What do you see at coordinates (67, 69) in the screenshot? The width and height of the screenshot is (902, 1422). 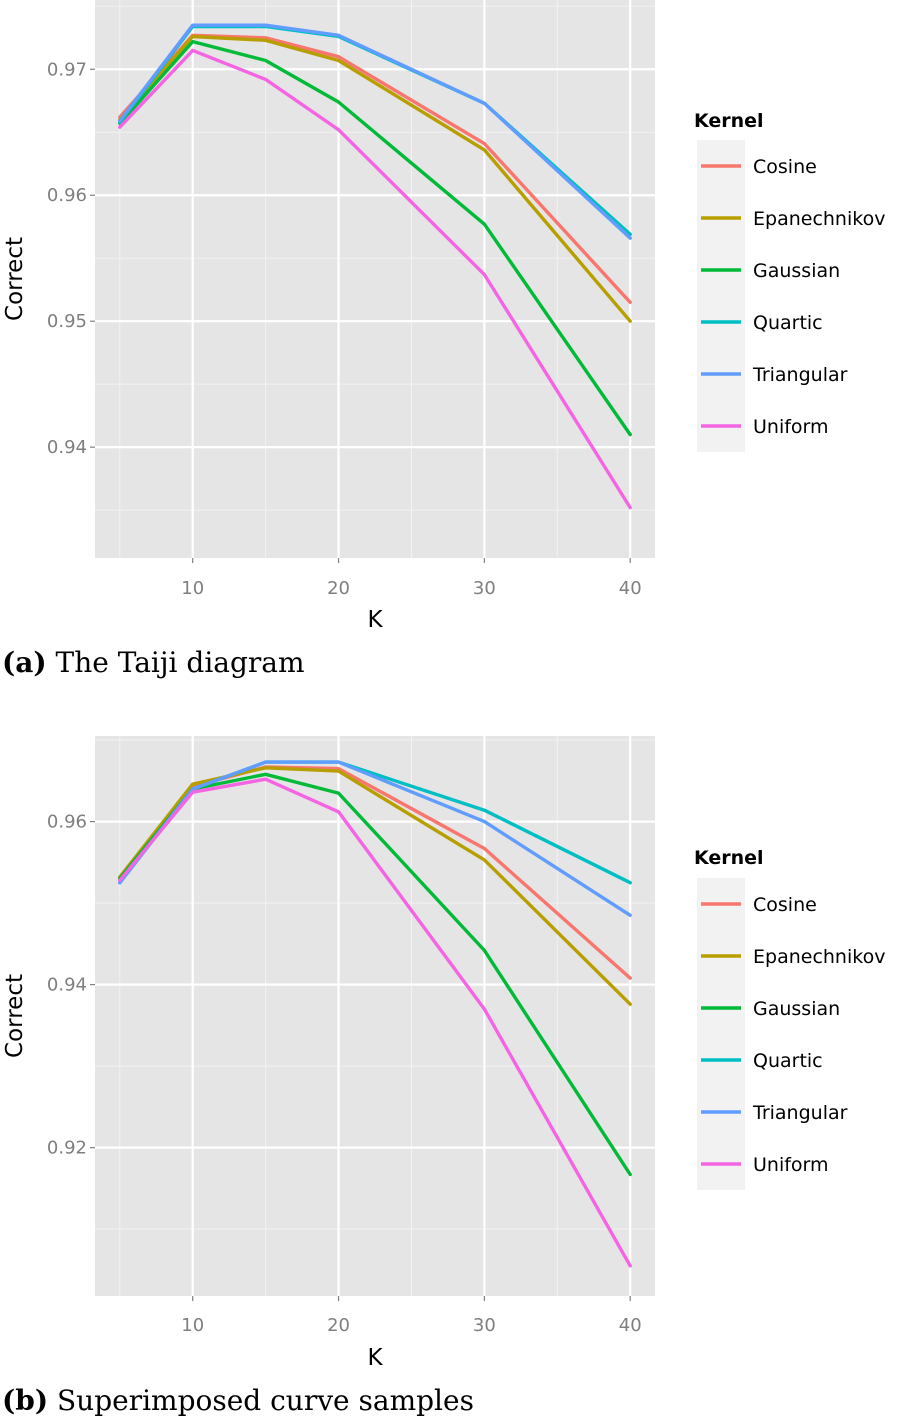 I see `y-tick-label: 0.97` at bounding box center [67, 69].